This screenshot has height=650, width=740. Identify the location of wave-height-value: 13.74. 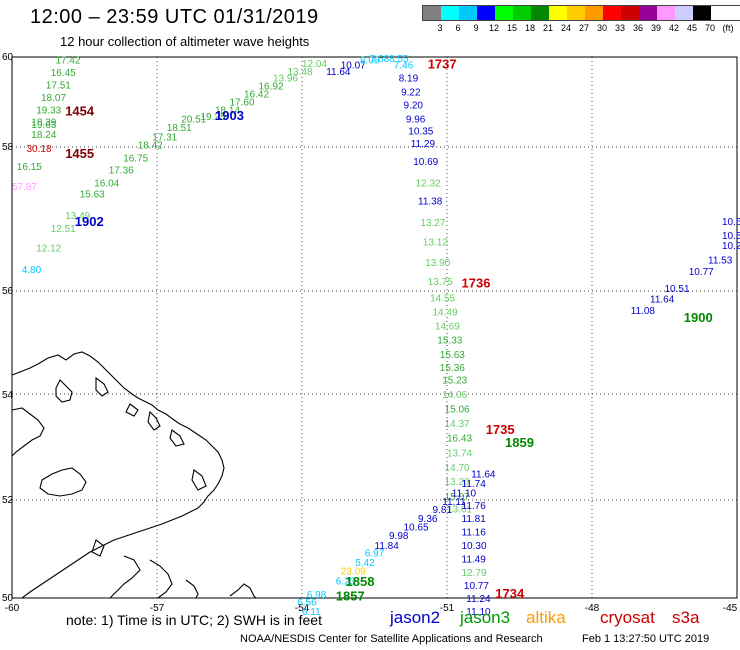
(459, 454).